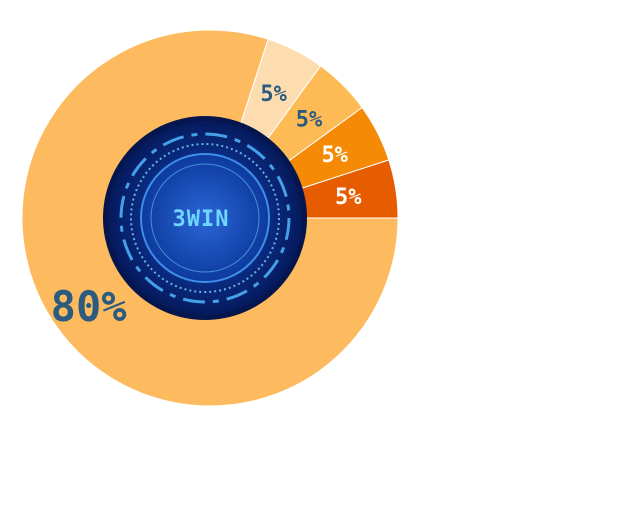 The height and width of the screenshot is (528, 618). Describe the element at coordinates (334, 155) in the screenshot. I see `slice-label-1: 5%` at that location.